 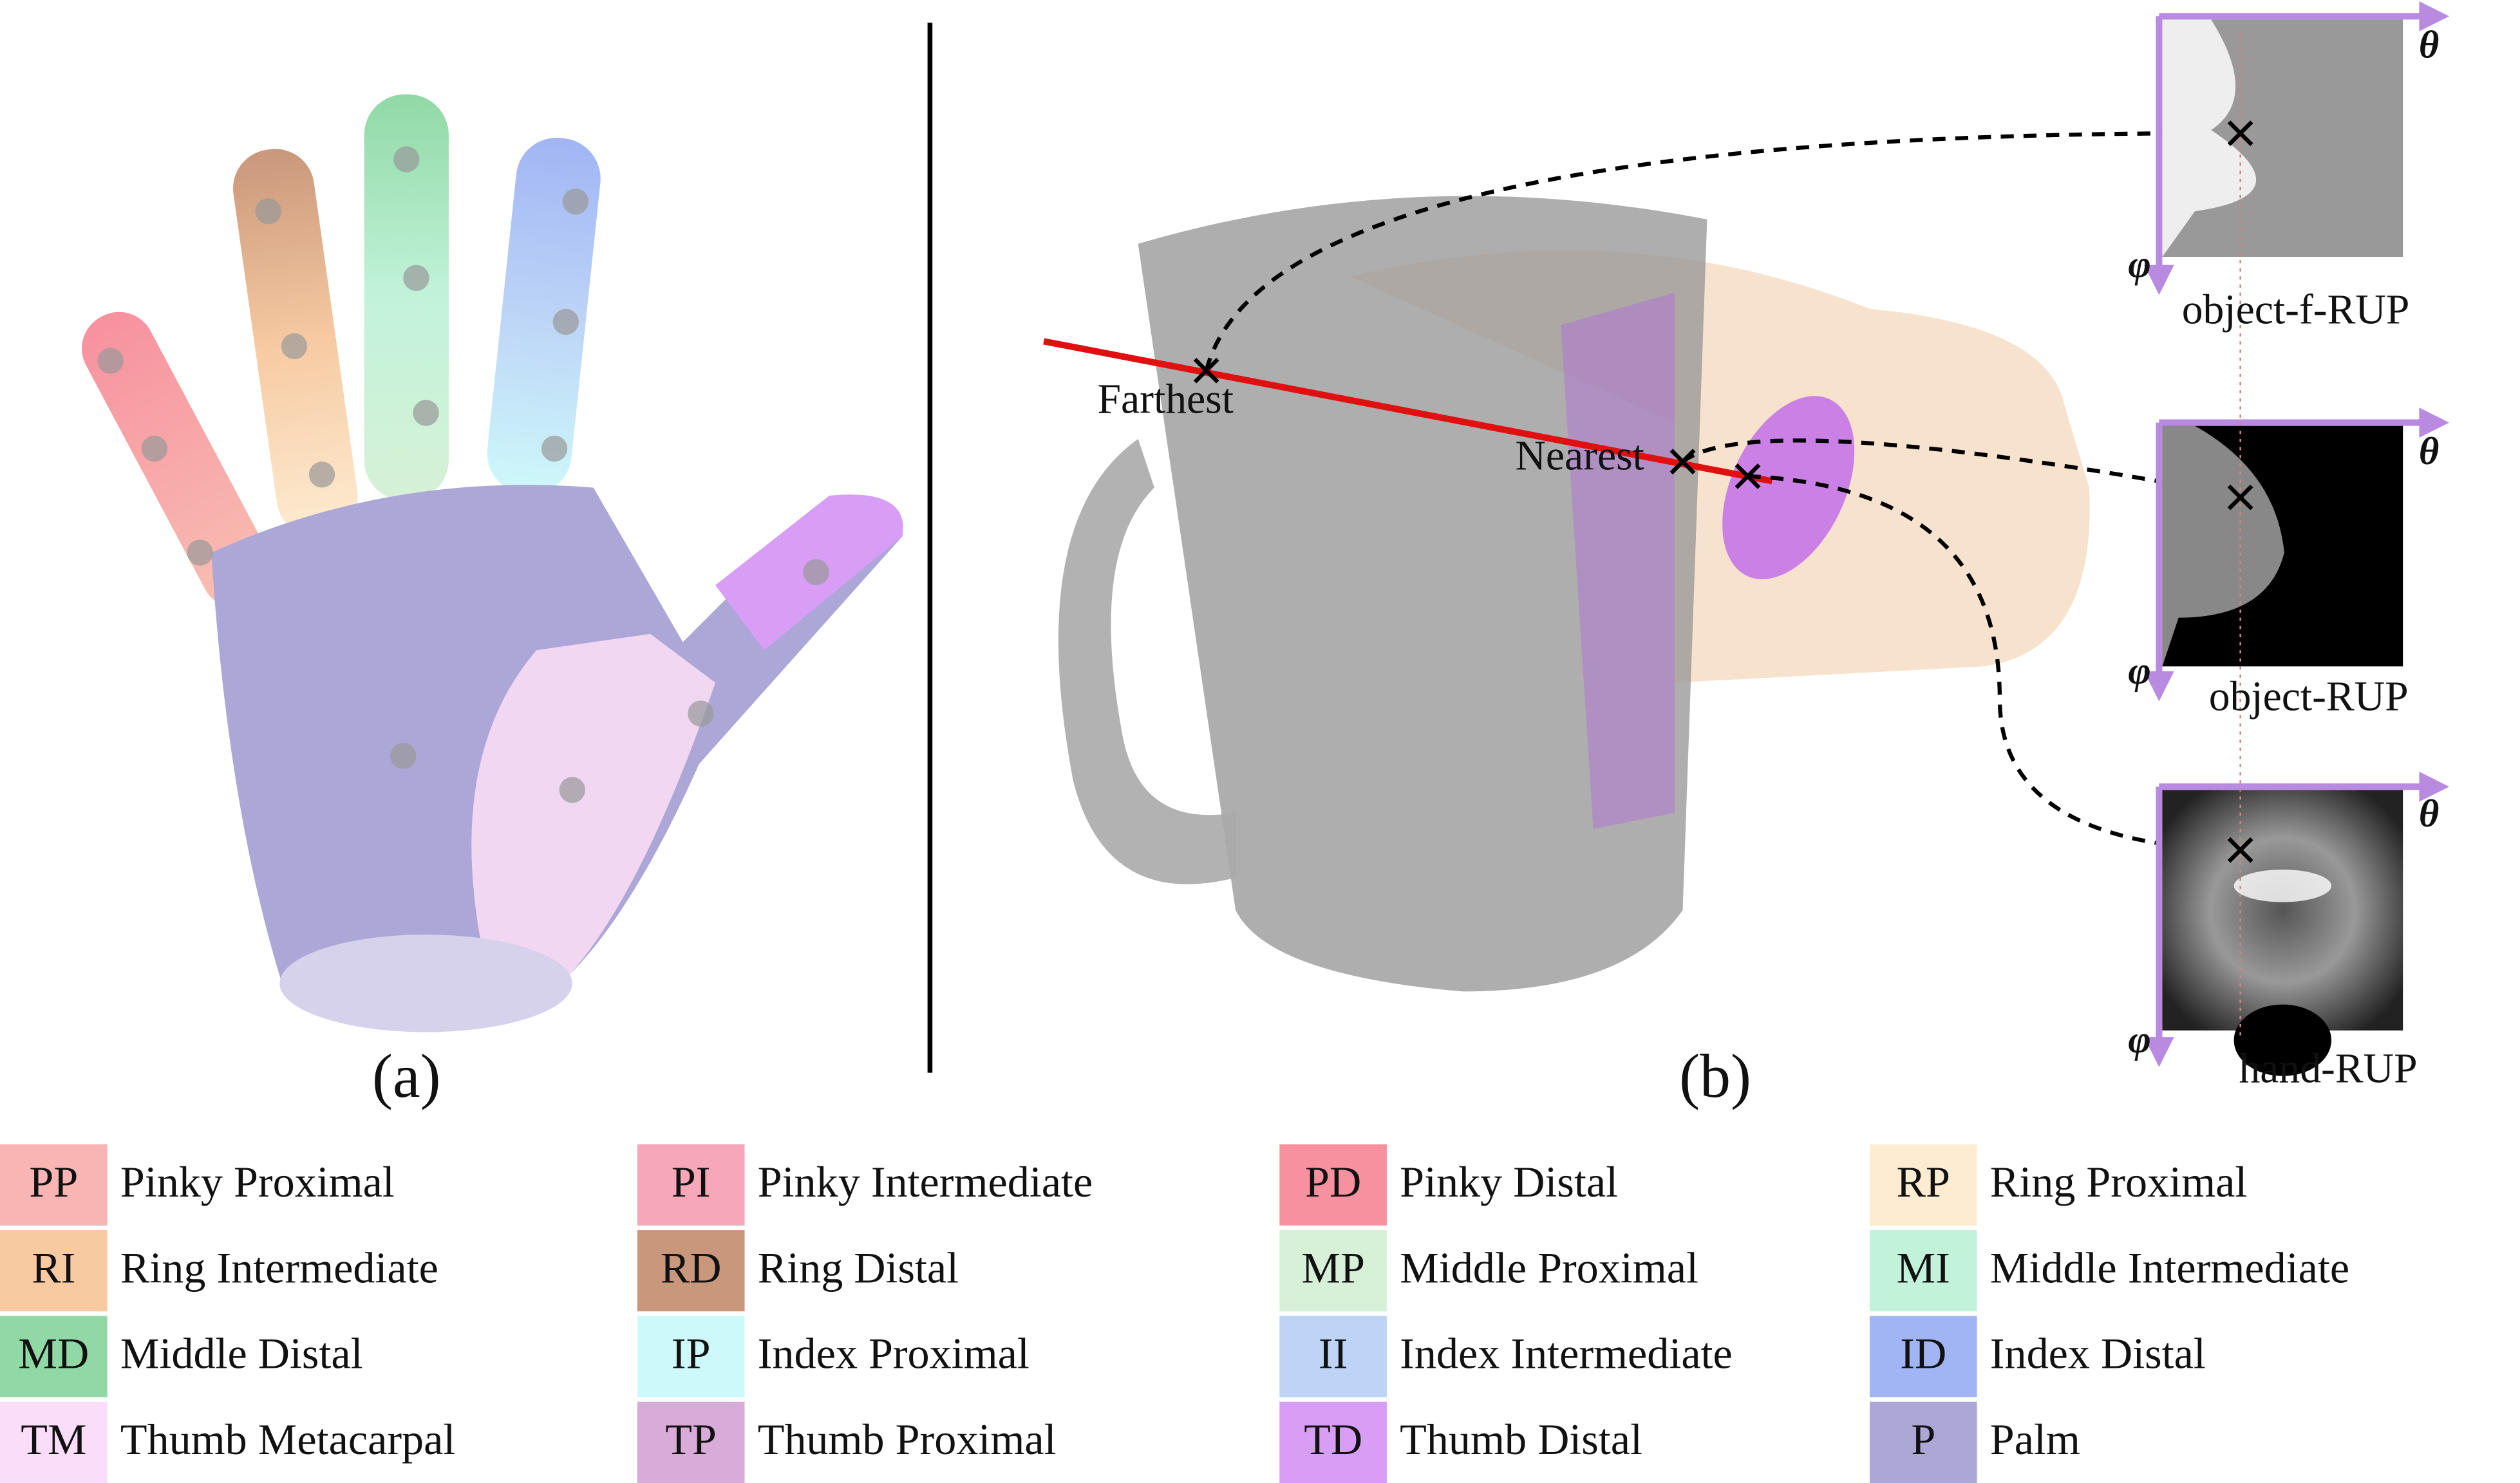 What do you see at coordinates (2119, 1181) in the screenshot?
I see `legend-name: Ring Proximal` at bounding box center [2119, 1181].